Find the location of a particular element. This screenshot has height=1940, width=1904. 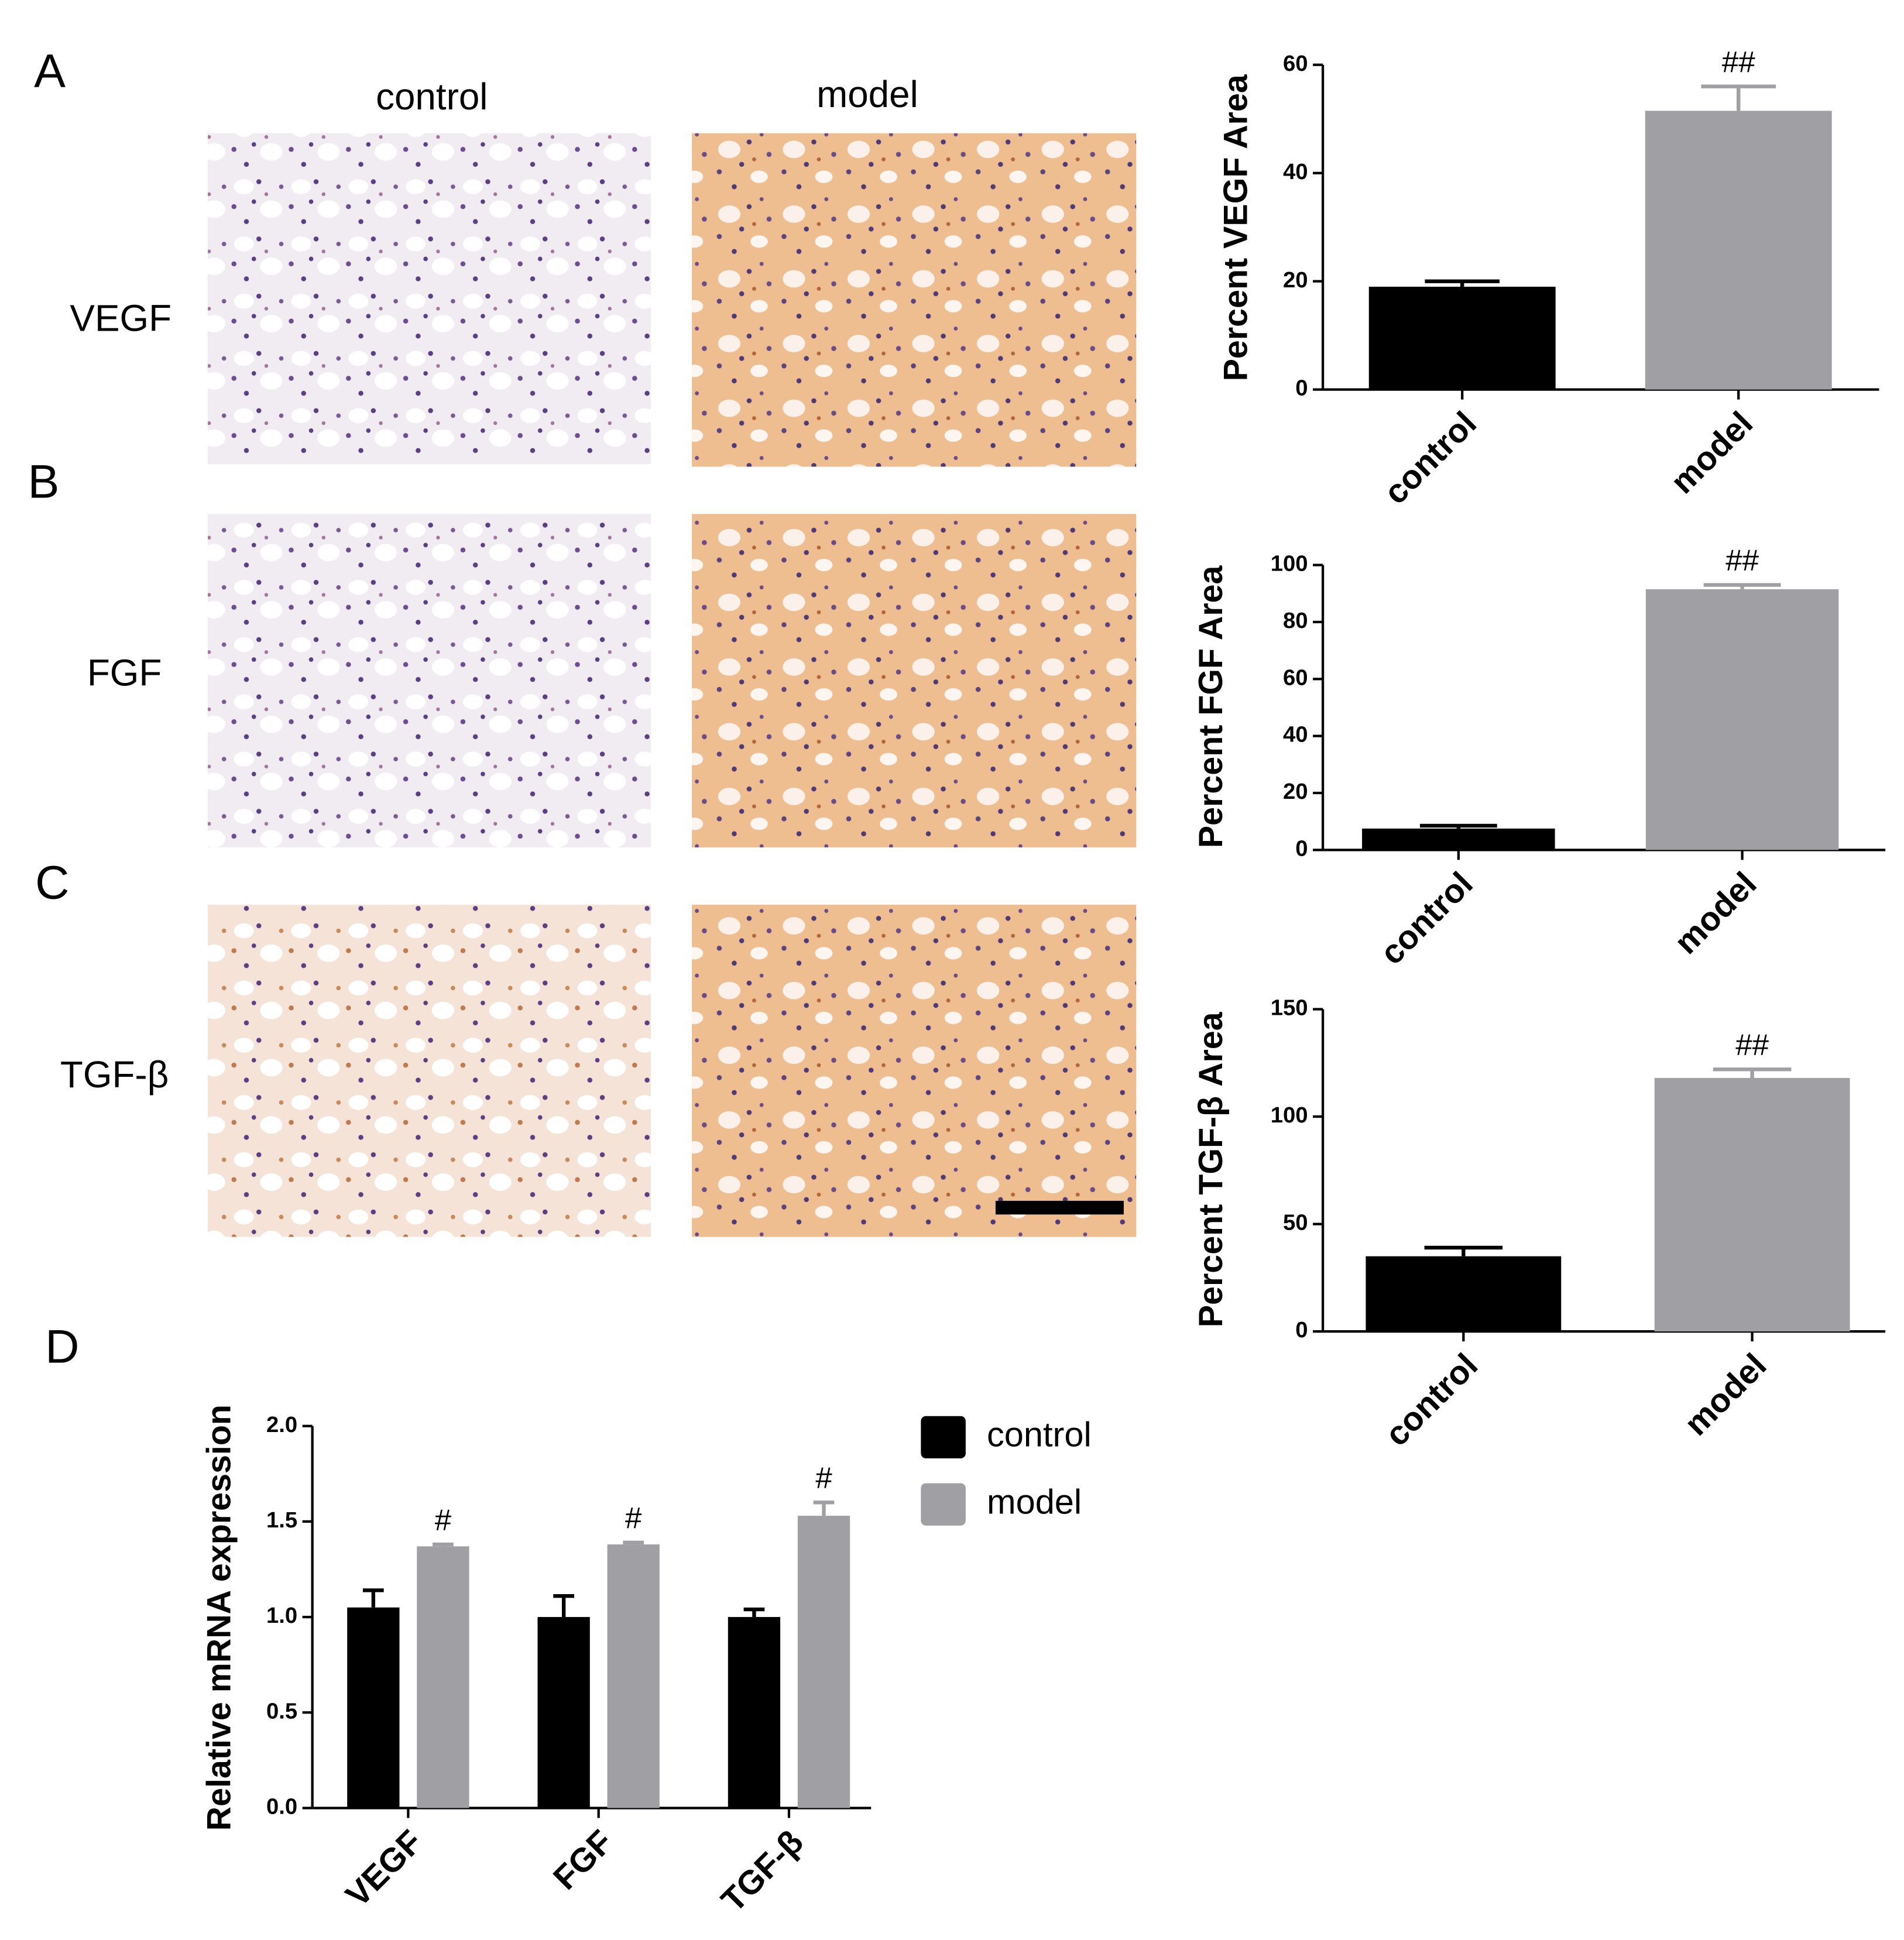

y-axis-label: Percent FGF Area is located at coordinates (1211, 706).